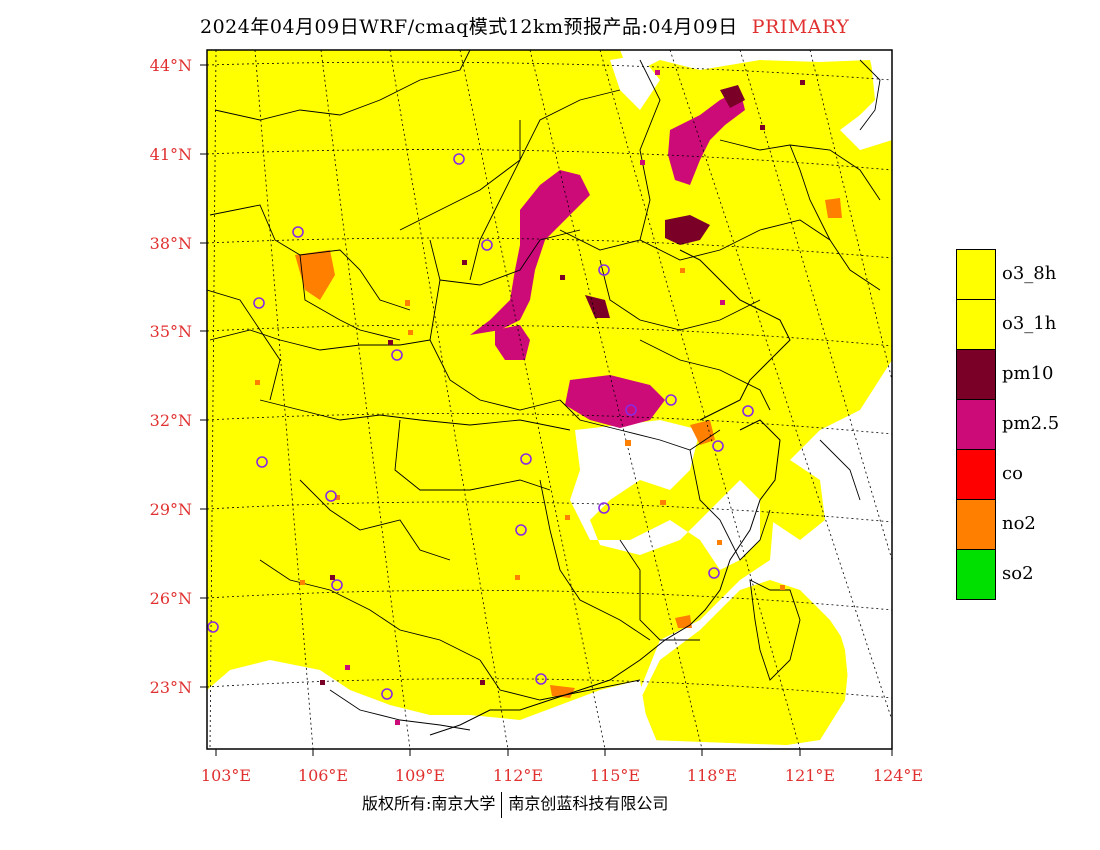 The image size is (1100, 850). What do you see at coordinates (171, 687) in the screenshot?
I see `lat-label: 23°N` at bounding box center [171, 687].